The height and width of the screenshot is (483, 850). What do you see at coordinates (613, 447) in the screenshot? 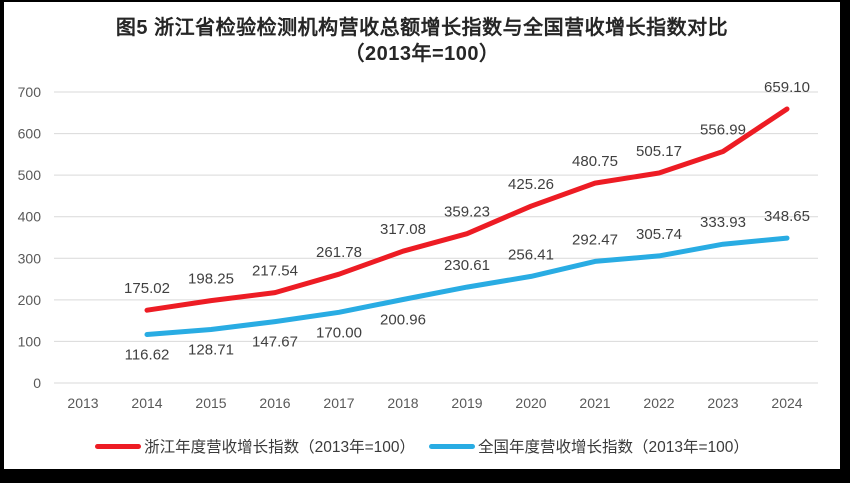
I see `legend-label-national: 全国年度营收增长指数（2013年=100）` at bounding box center [613, 447].